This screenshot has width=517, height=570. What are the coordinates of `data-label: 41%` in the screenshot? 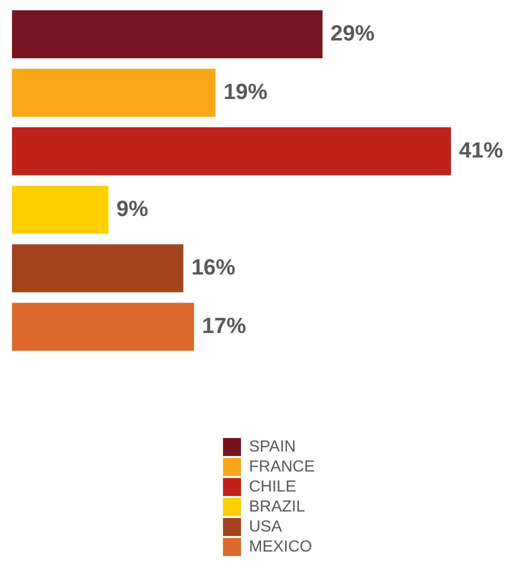 It's located at (481, 149).